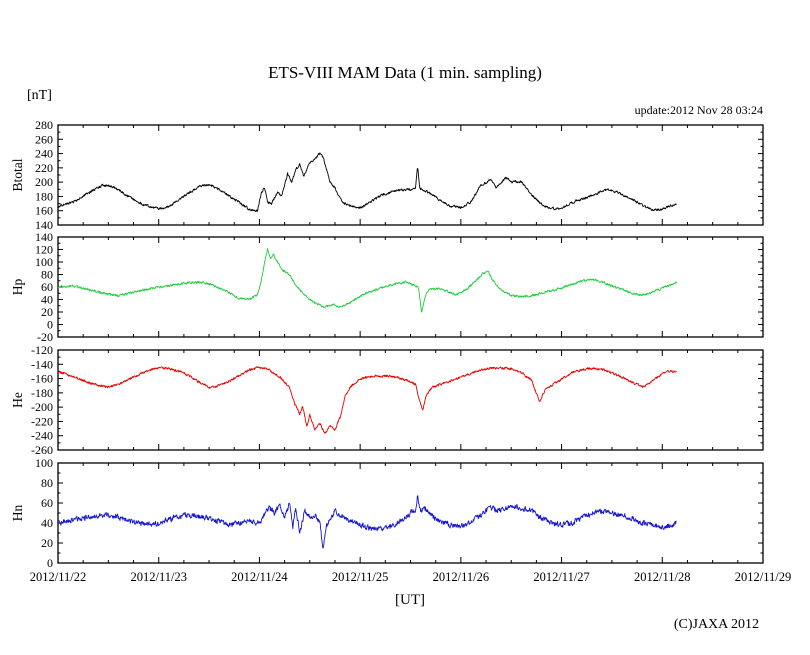  Describe the element at coordinates (44, 211) in the screenshot. I see `y-tick-label: 160` at that location.